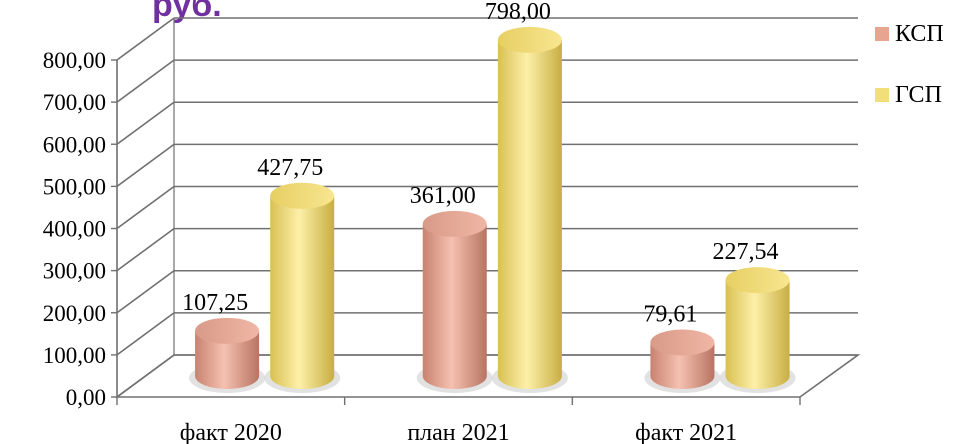  I want to click on x-tick-label: план 2021, so click(458, 432).